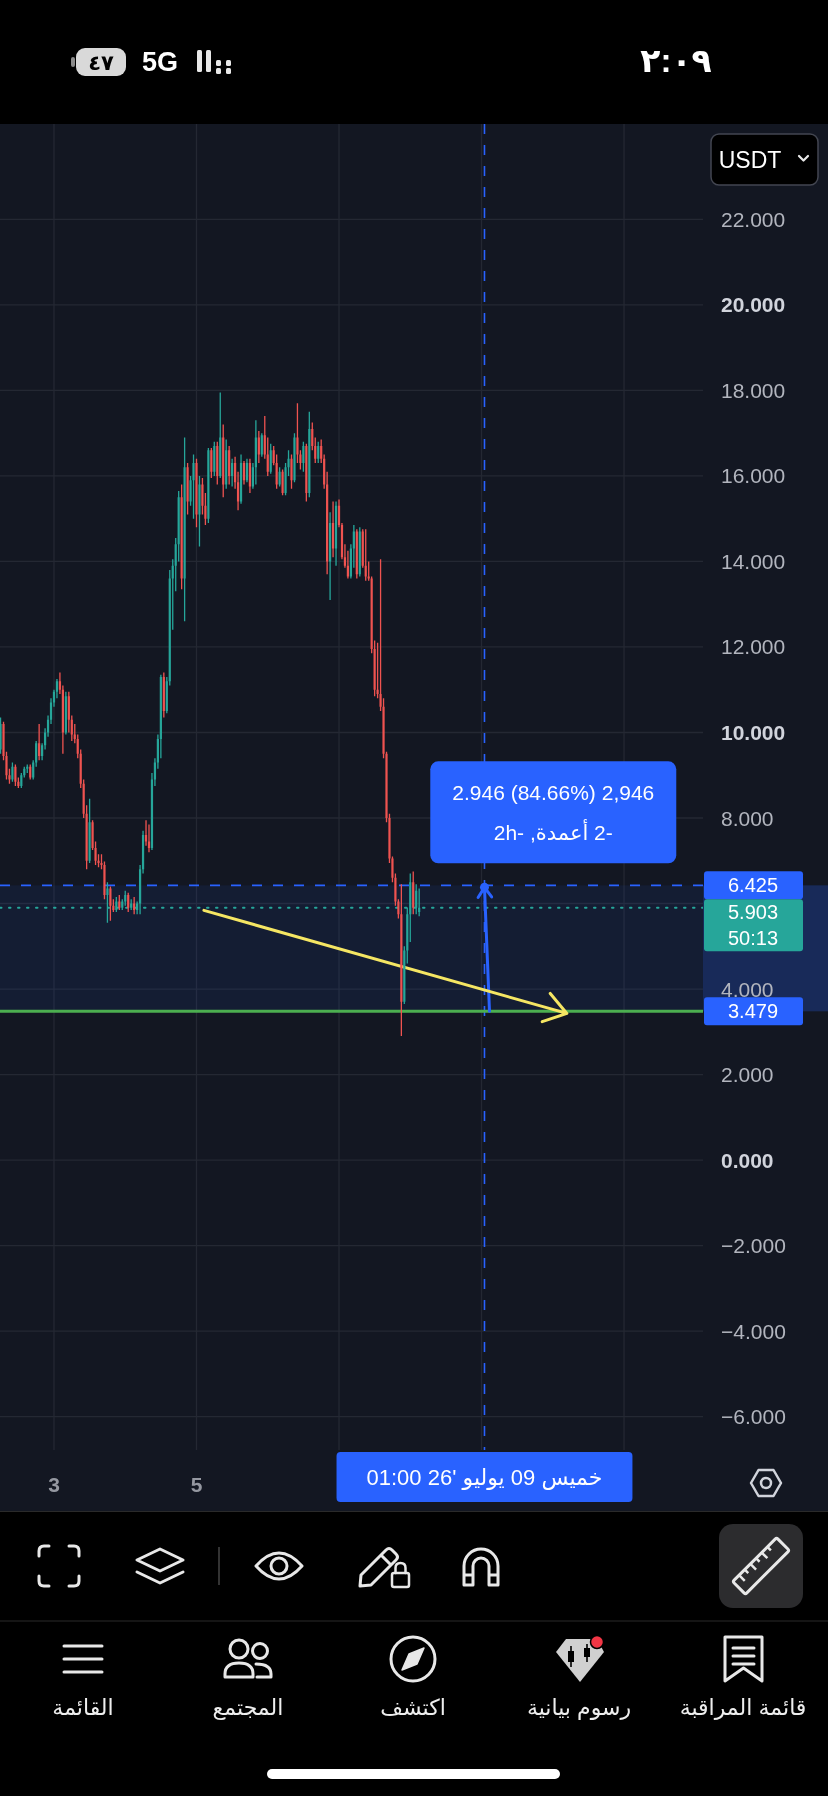 This screenshot has width=828, height=1796. Describe the element at coordinates (413, 1707) in the screenshot. I see `text: اكتشف` at that location.